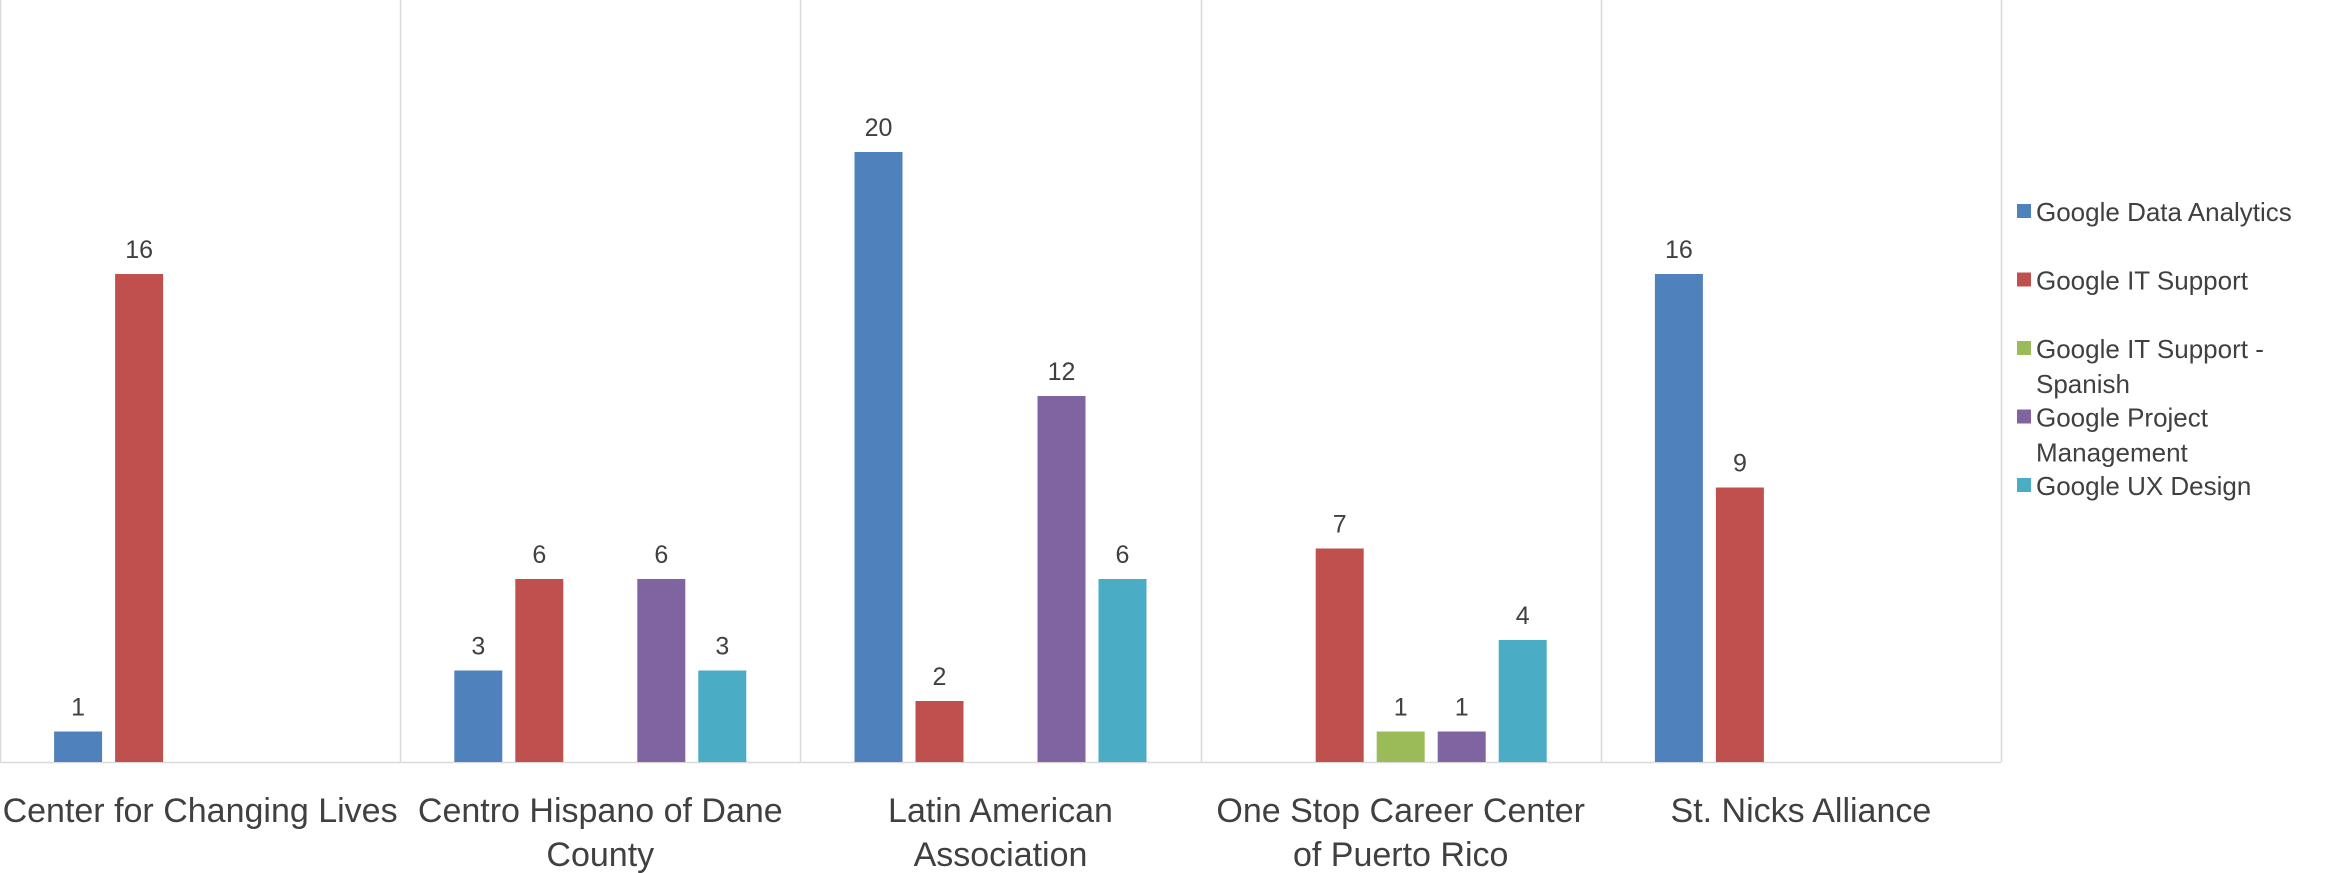 This screenshot has width=2344, height=873. Describe the element at coordinates (1000, 811) in the screenshot. I see `category-label: Latin American` at that location.